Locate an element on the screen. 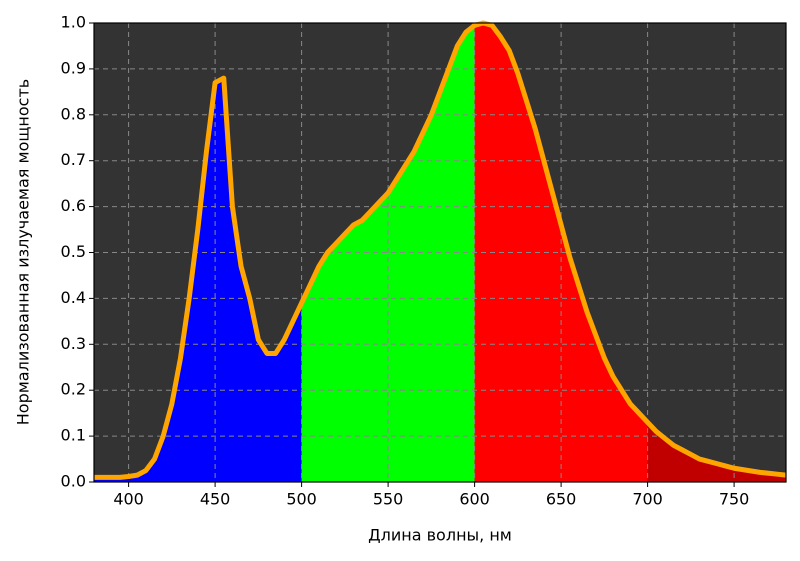 The width and height of the screenshot is (800, 561). y-tick-label: 0.0 is located at coordinates (73, 481).